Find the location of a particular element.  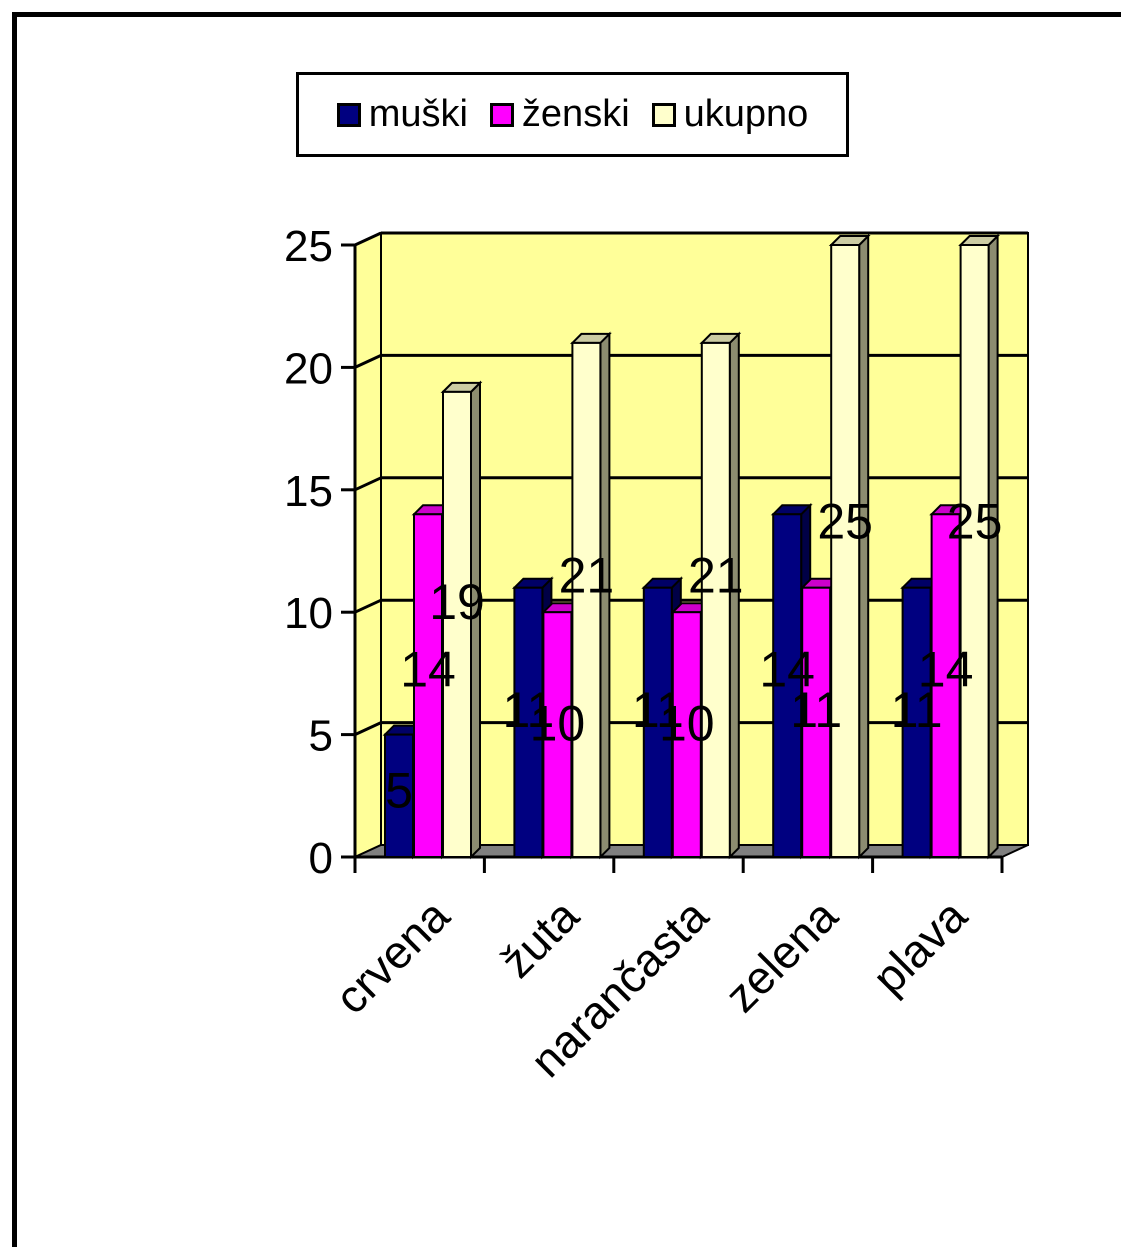

y-tick-label: 15 is located at coordinates (308, 491).